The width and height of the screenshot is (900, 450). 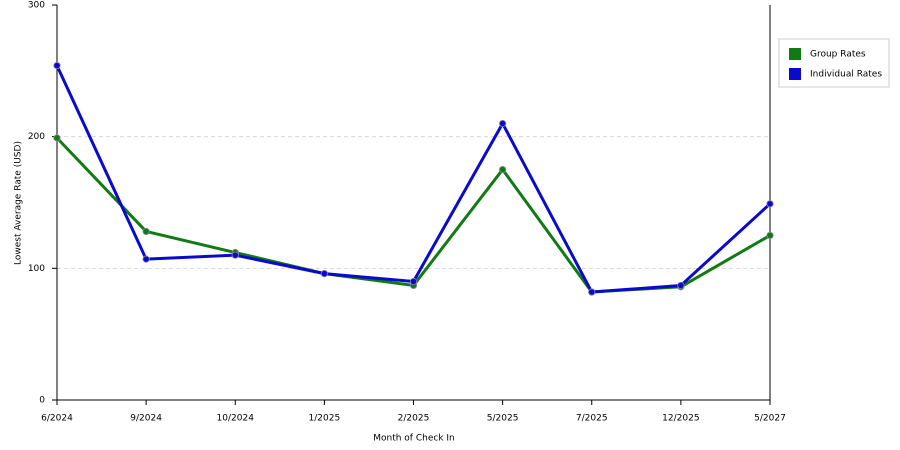 What do you see at coordinates (36, 269) in the screenshot?
I see `y-tick-label: 100` at bounding box center [36, 269].